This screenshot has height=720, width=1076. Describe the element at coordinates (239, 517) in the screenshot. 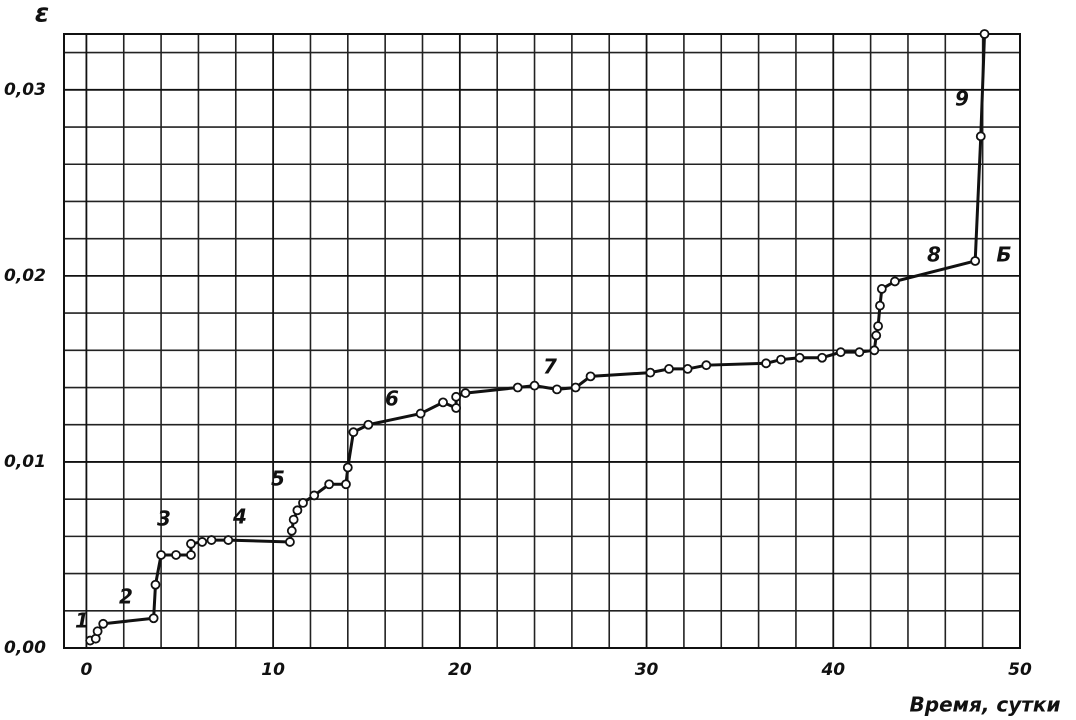

I see `segment-label: 4` at that location.